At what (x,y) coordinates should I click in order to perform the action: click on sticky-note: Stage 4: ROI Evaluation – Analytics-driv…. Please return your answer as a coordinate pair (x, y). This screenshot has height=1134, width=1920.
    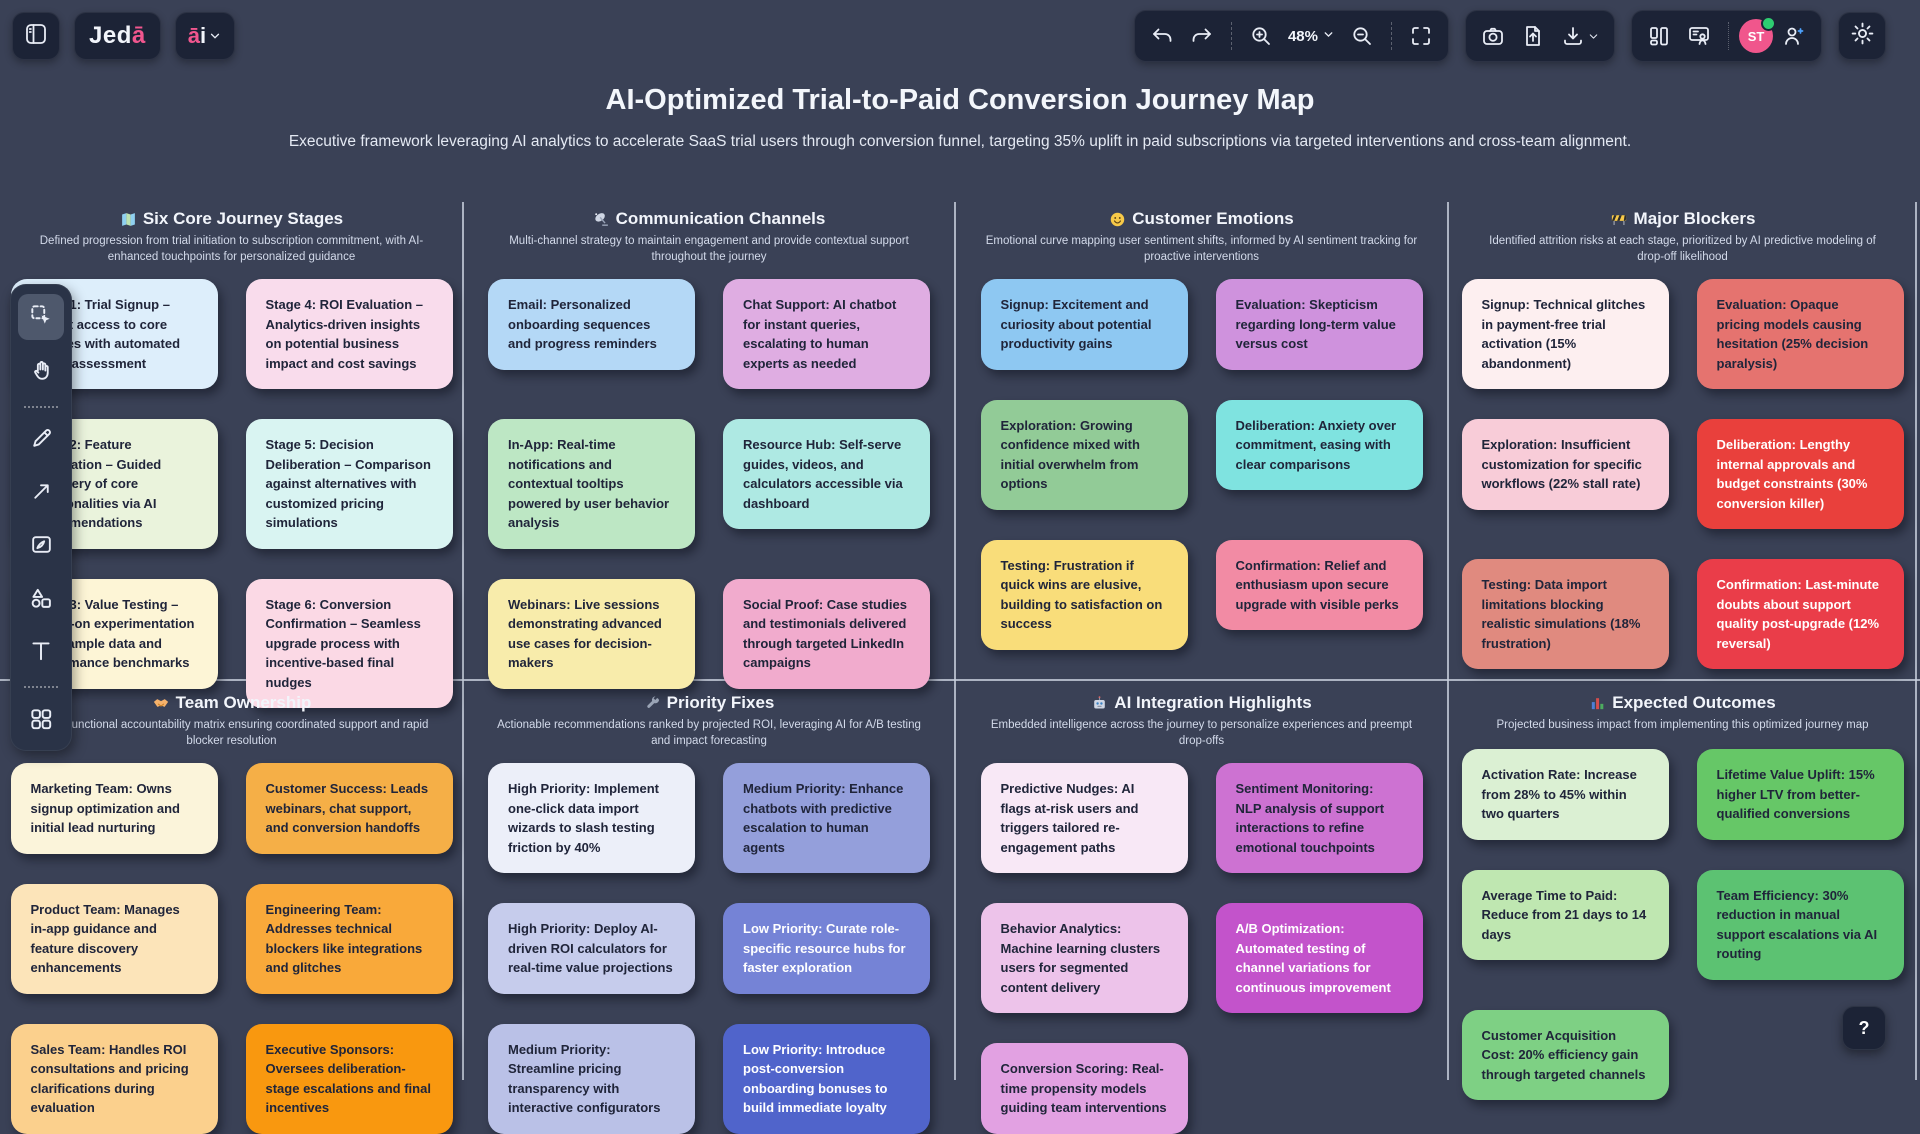
    Looking at the image, I should click on (349, 334).